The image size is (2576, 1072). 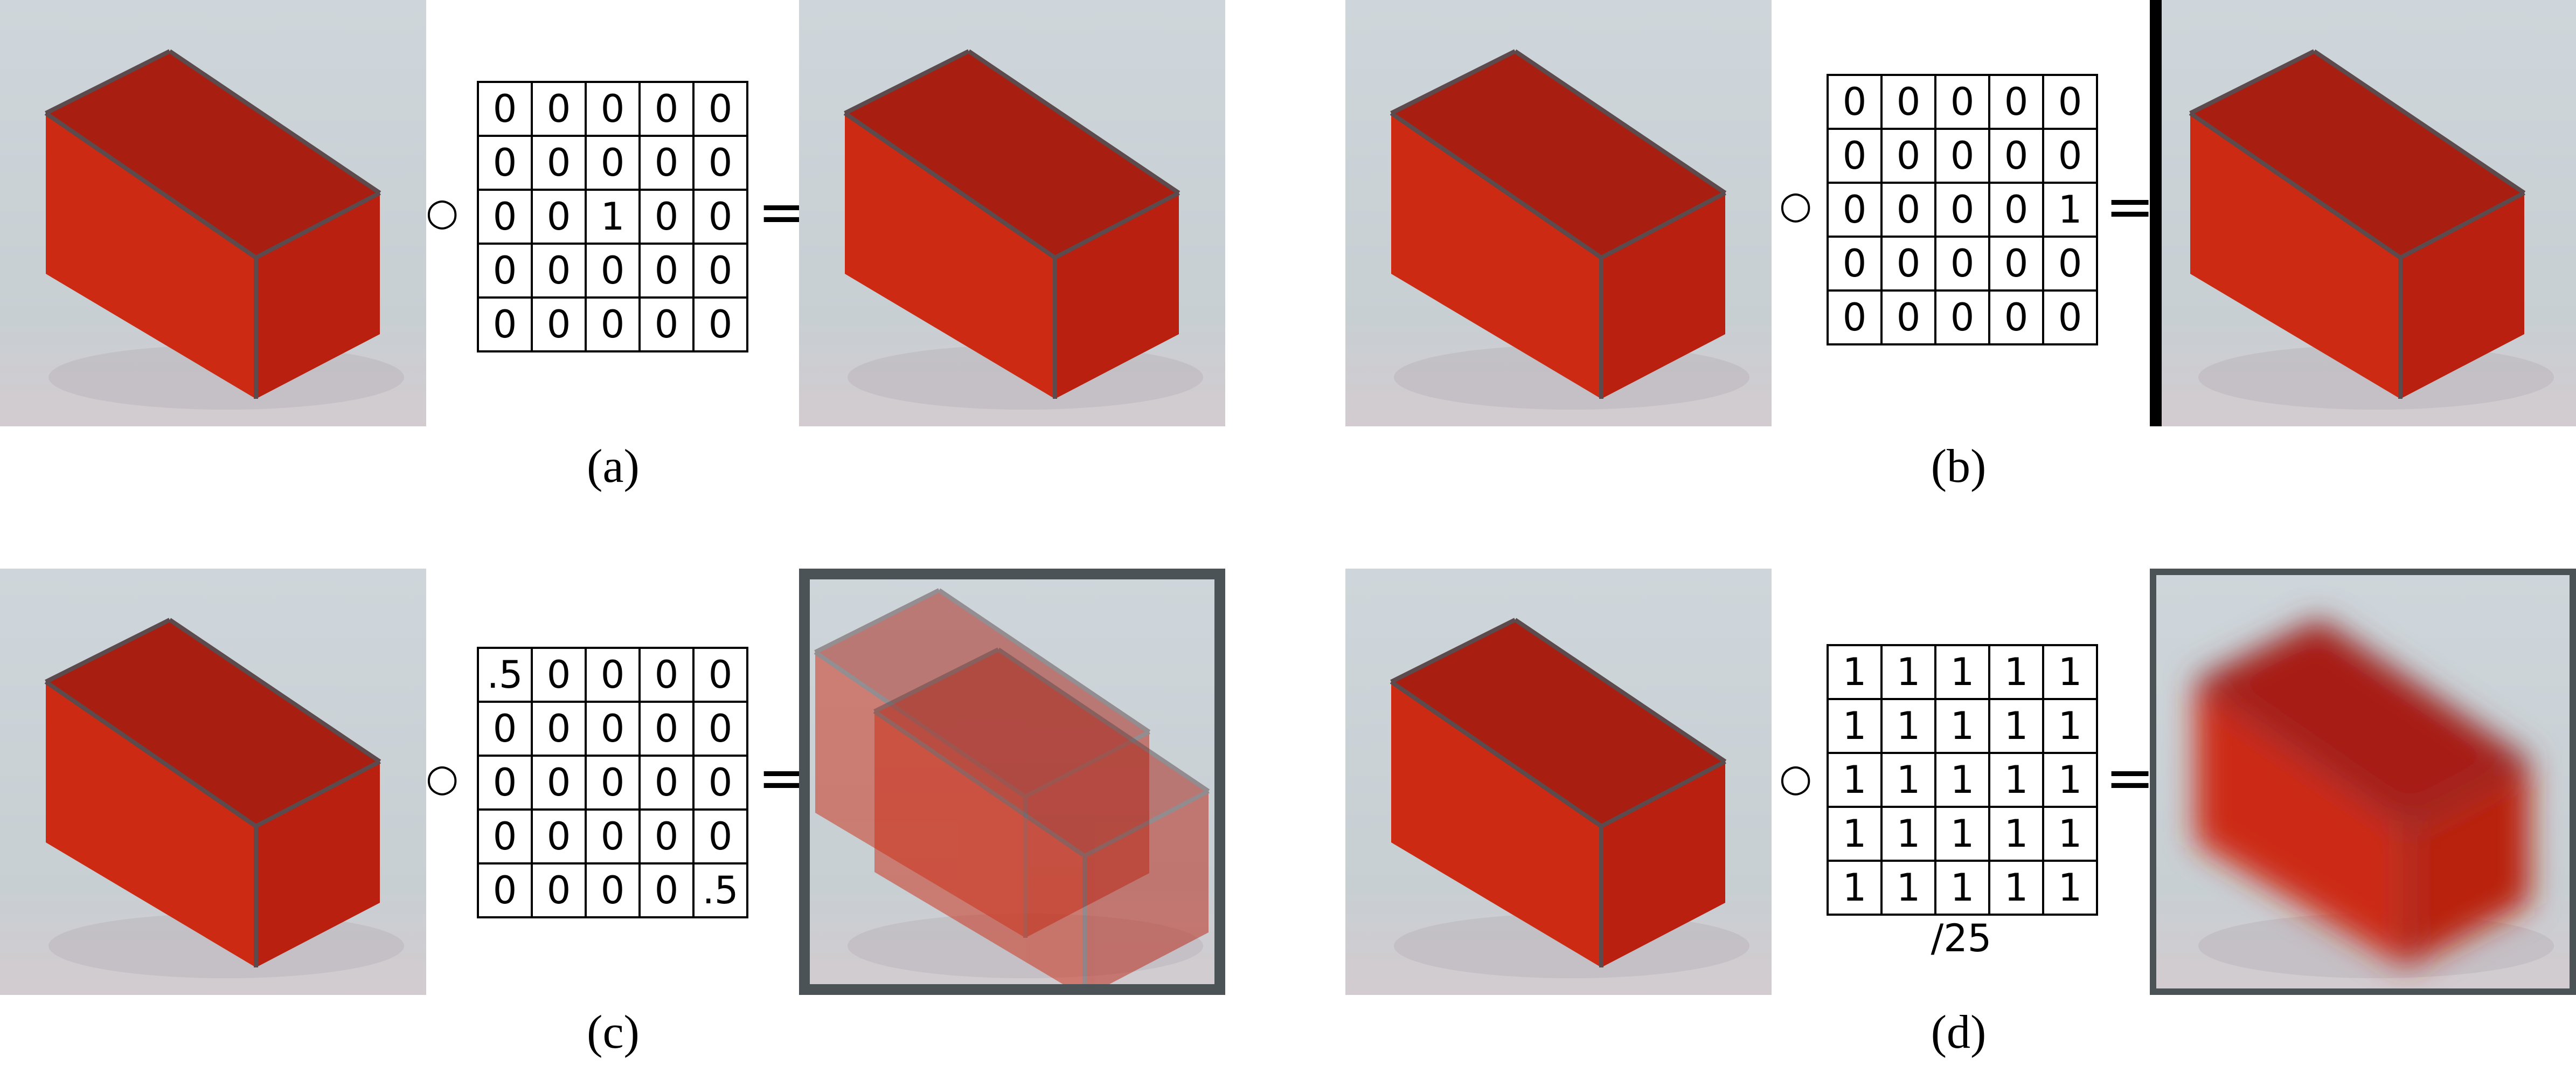 I want to click on kernel-row: .5 0 0 0 0, so click(x=612, y=675).